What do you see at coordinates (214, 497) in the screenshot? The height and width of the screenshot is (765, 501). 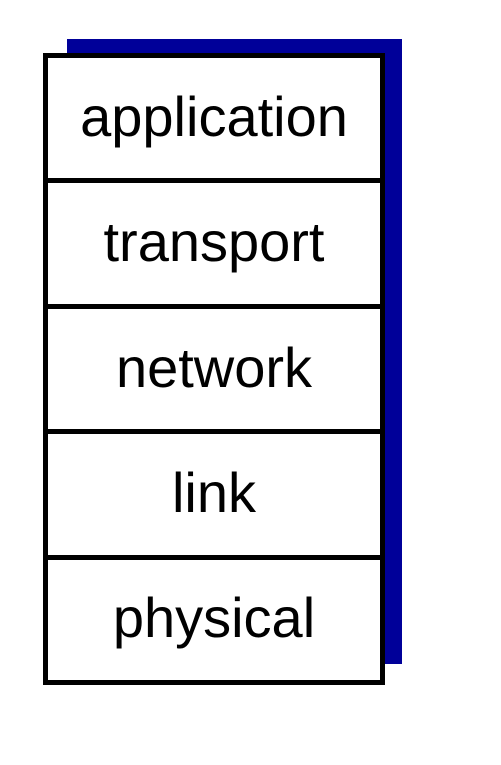 I see `layer-link: link` at bounding box center [214, 497].